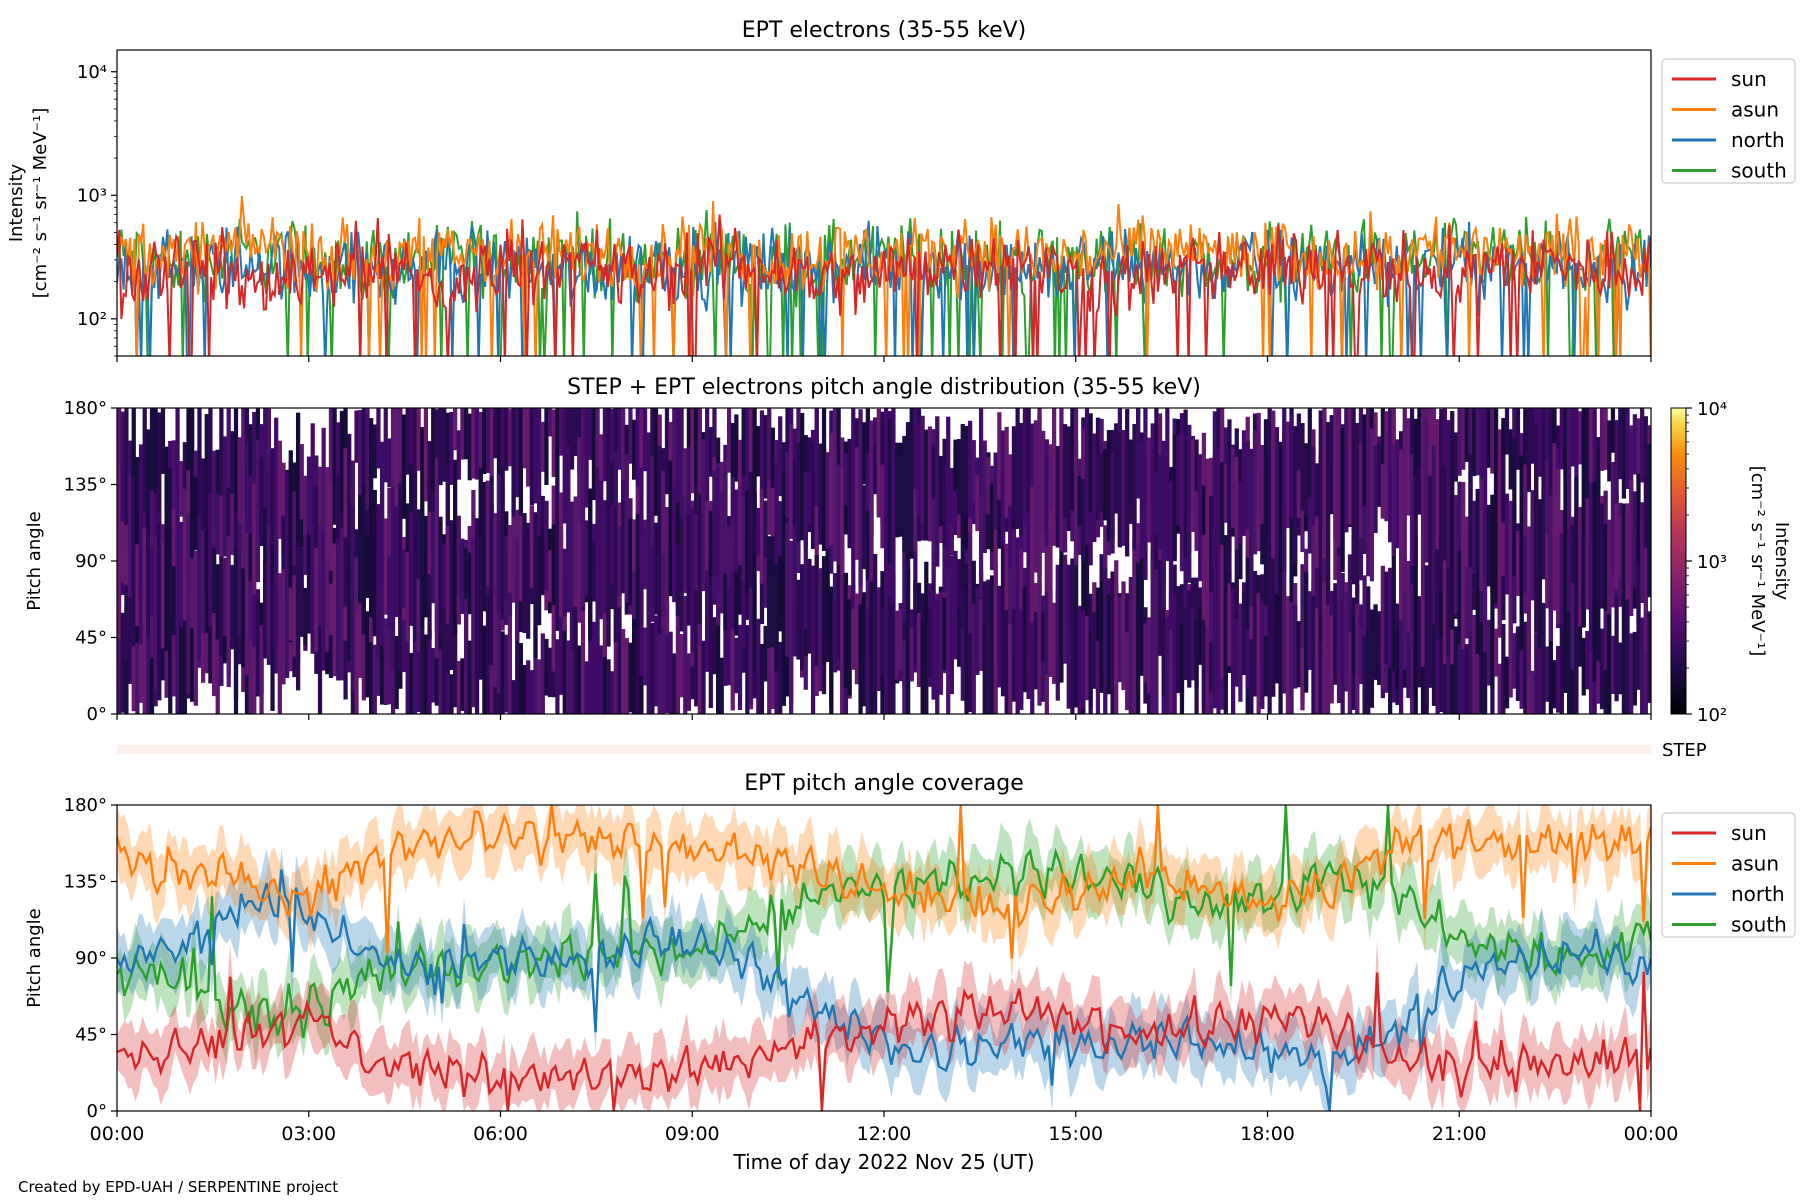 The height and width of the screenshot is (1200, 1800). I want to click on step-bar, so click(884, 749).